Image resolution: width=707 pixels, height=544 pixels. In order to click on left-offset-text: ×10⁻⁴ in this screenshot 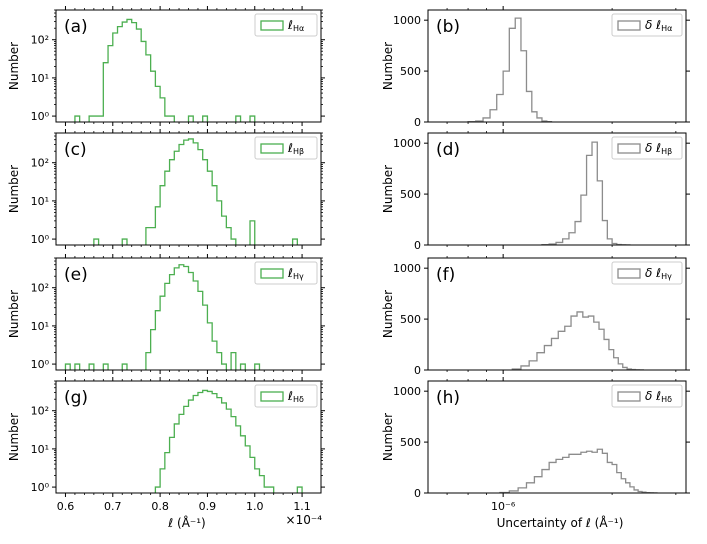, I will do `click(304, 520)`.